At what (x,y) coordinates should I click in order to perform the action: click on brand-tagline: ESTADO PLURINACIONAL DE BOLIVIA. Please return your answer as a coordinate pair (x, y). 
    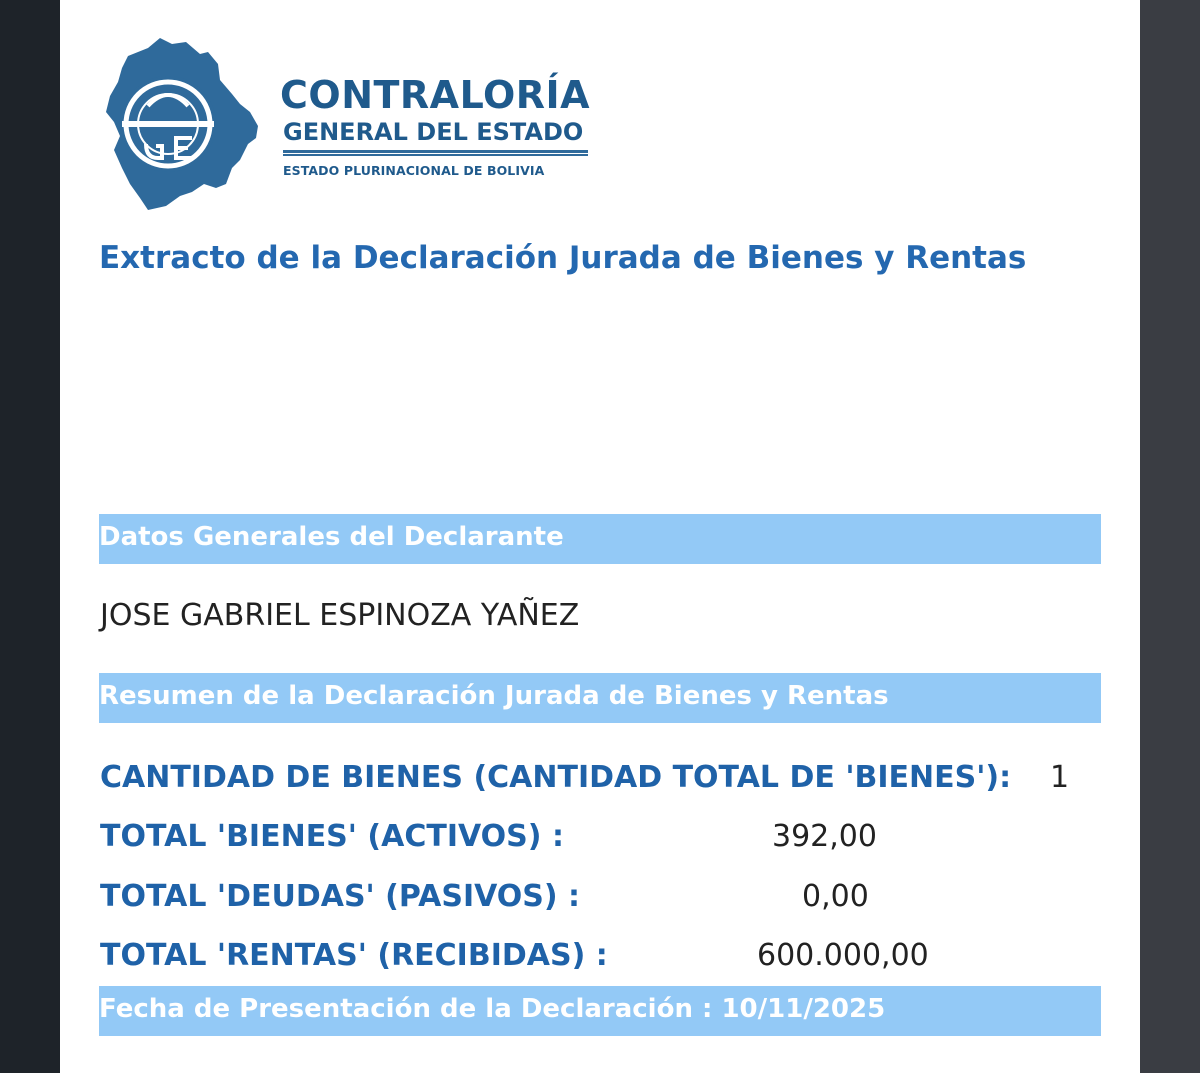
    Looking at the image, I should click on (414, 170).